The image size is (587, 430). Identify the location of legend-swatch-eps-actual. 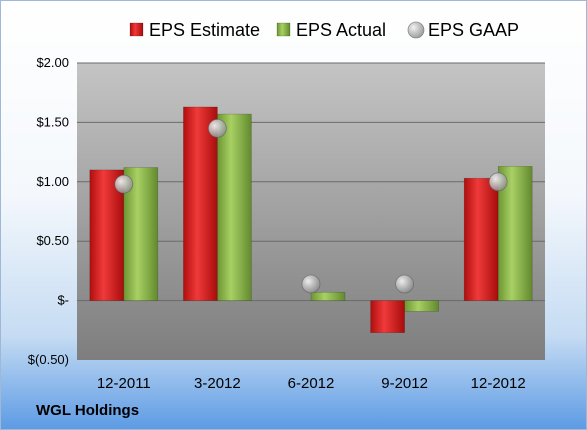
(283, 29).